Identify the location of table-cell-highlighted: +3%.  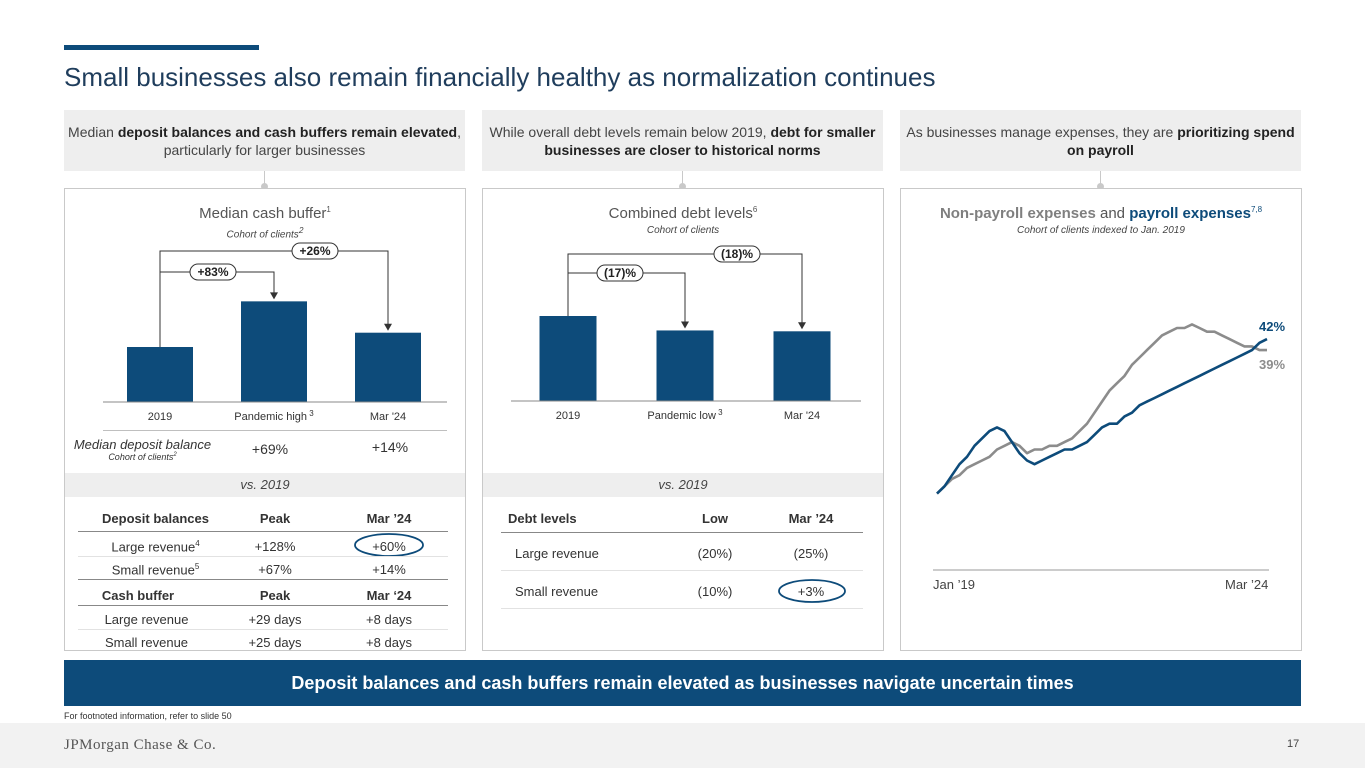
(811, 591).